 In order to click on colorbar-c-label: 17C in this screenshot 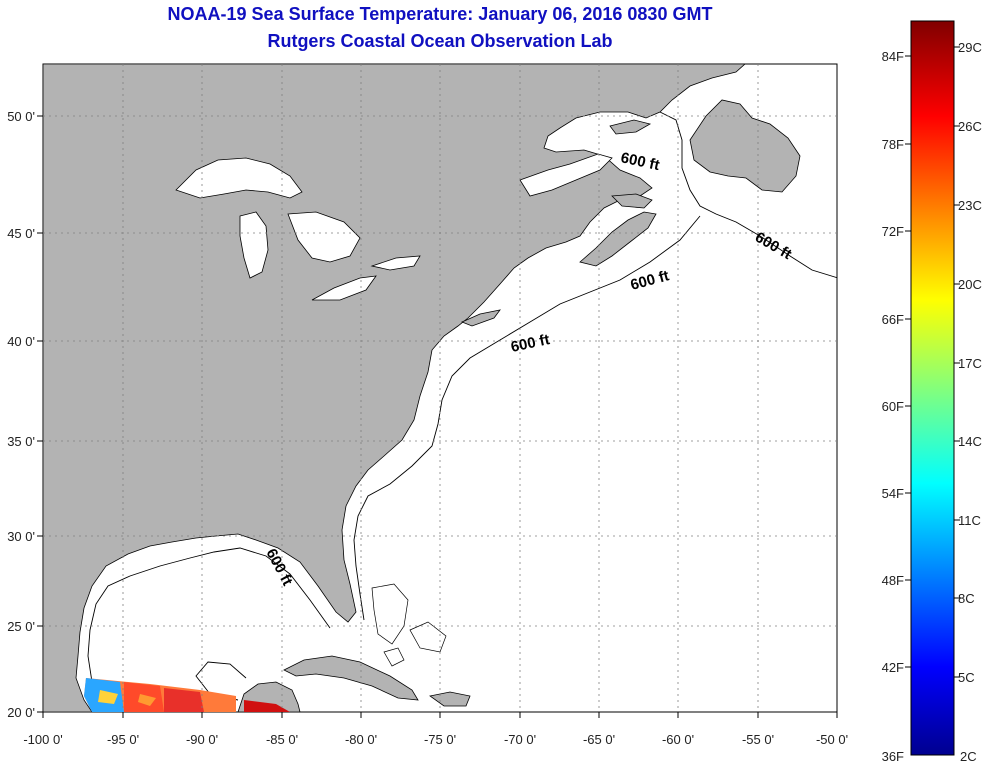, I will do `click(970, 363)`.